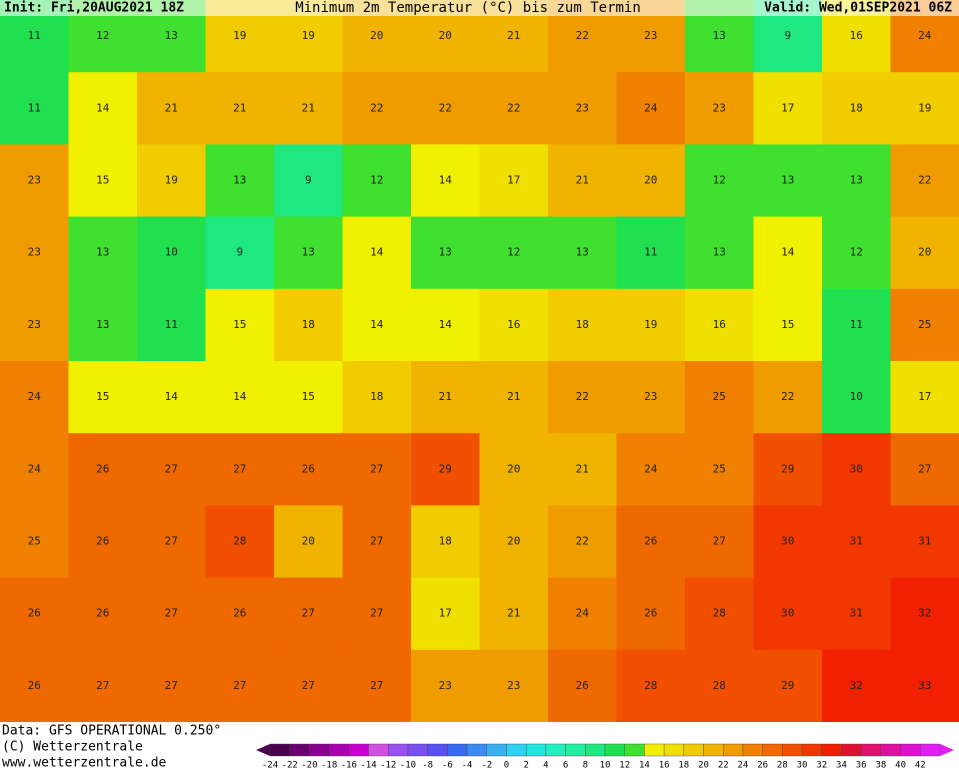 The width and height of the screenshot is (959, 774). I want to click on legend-label: 24, so click(743, 766).